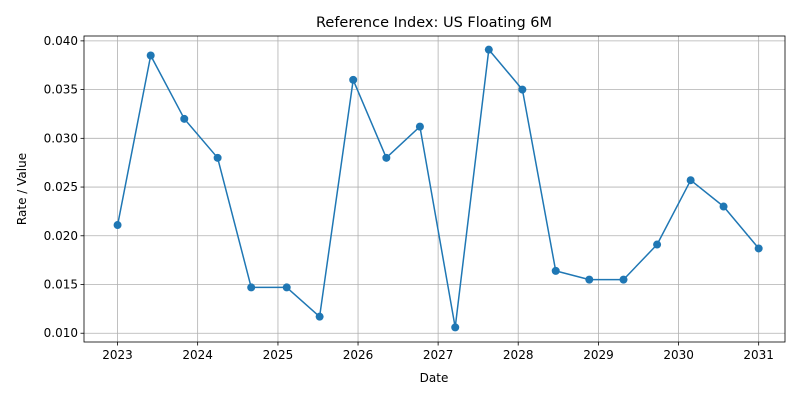  Describe the element at coordinates (678, 355) in the screenshot. I see `x-tick-label: 2030` at that location.